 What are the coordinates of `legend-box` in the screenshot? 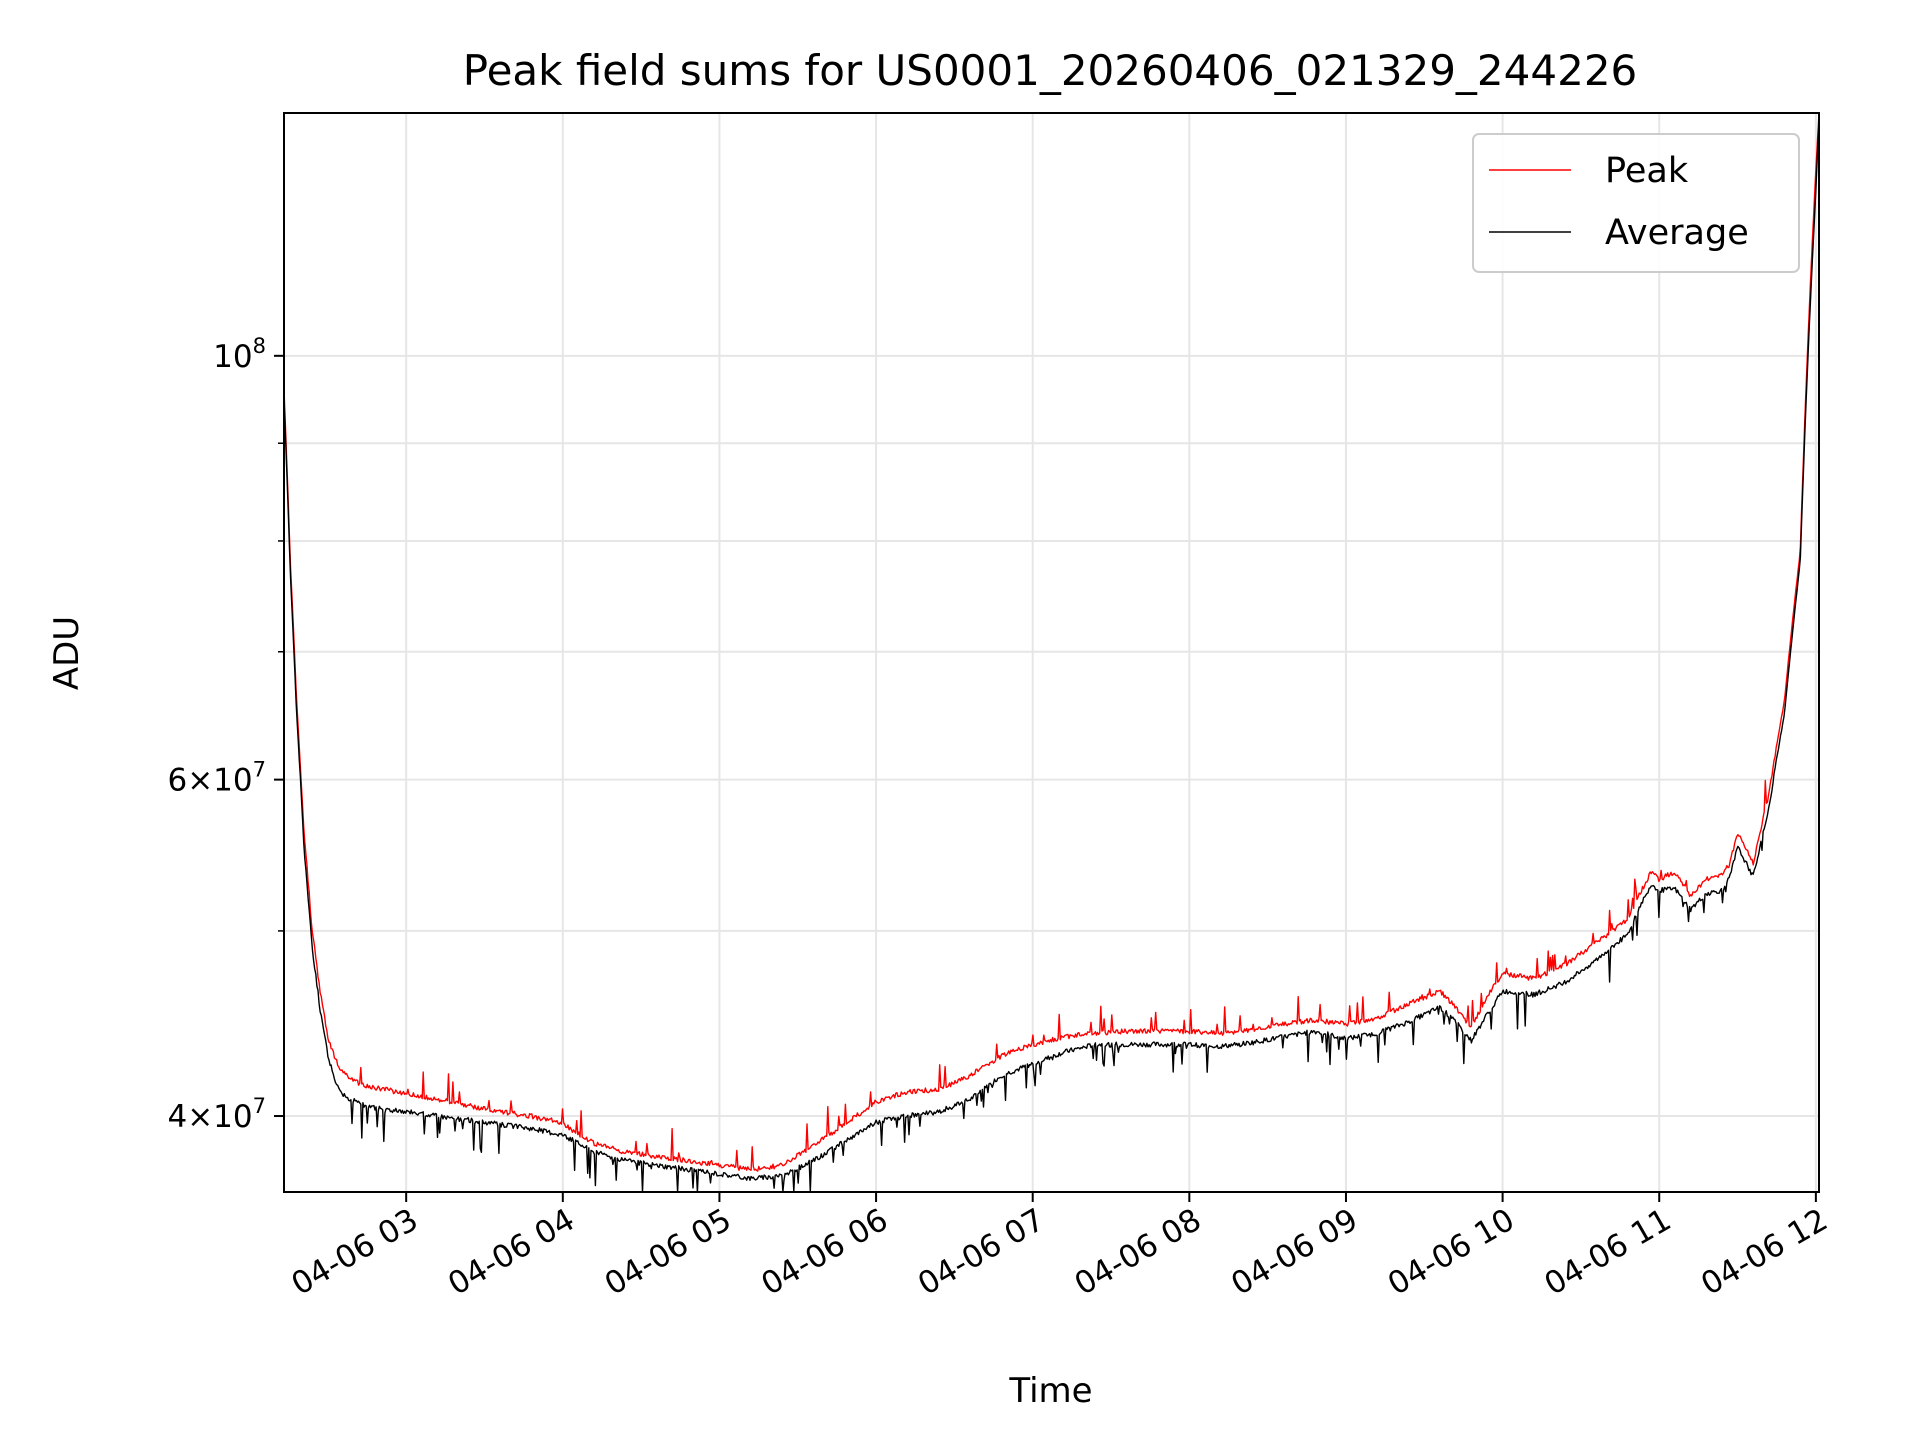 It's located at (1636, 203).